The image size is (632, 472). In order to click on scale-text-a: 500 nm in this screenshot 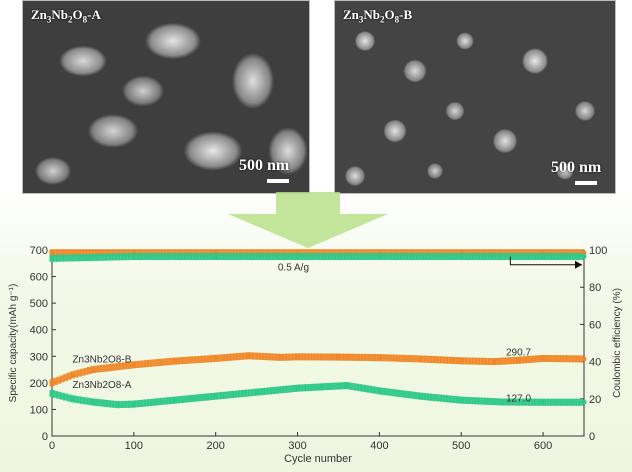, I will do `click(264, 165)`.